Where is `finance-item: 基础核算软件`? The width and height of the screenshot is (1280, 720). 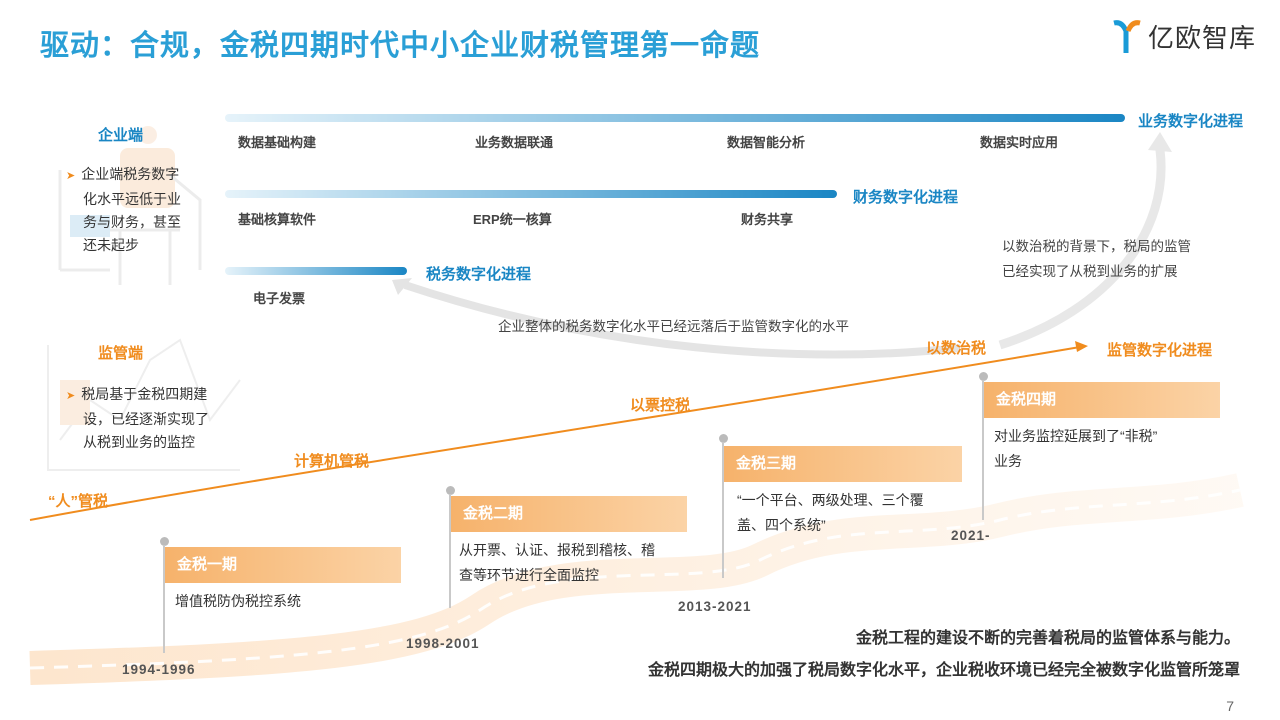
finance-item: 基础核算软件 is located at coordinates (277, 219).